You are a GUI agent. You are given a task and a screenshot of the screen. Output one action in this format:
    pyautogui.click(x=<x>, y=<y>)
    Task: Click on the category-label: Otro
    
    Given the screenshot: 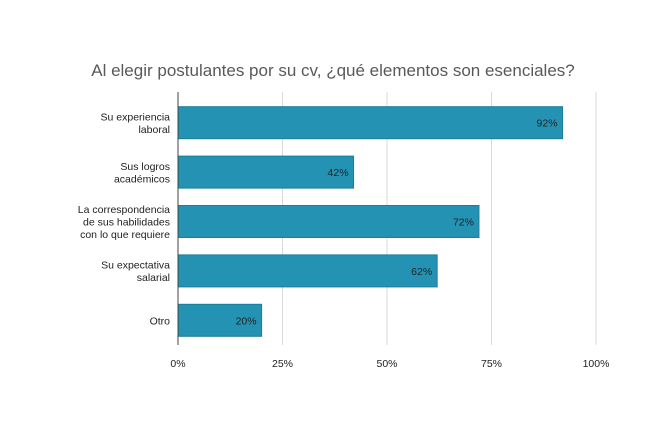 What is the action you would take?
    pyautogui.click(x=160, y=321)
    